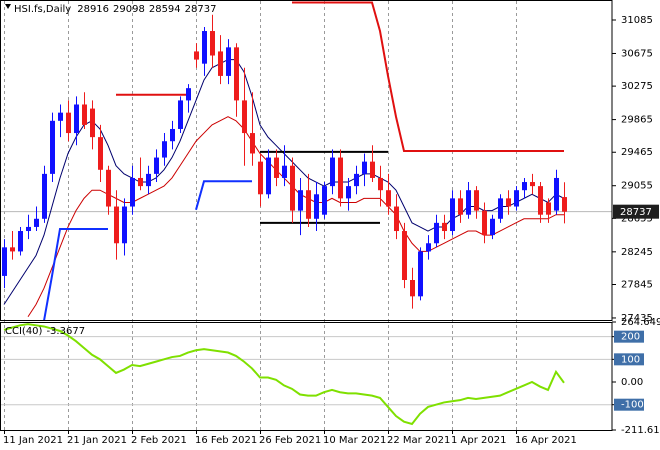 The width and height of the screenshot is (660, 450). What do you see at coordinates (42, 9) in the screenshot?
I see `chart-title: HSI.fs,Daily` at bounding box center [42, 9].